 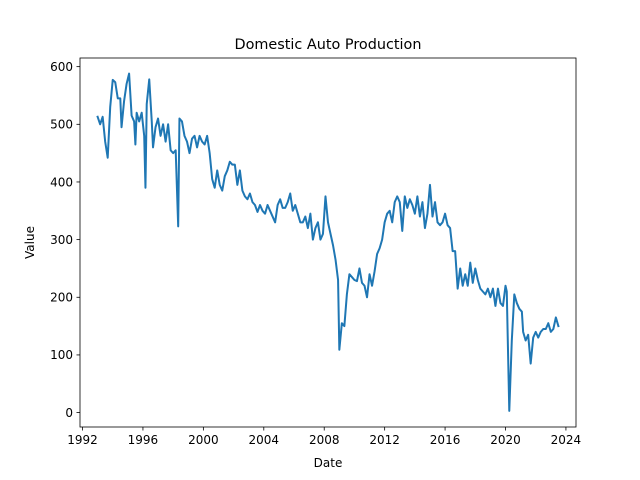 What do you see at coordinates (61, 240) in the screenshot?
I see `y-tick-label: 300` at bounding box center [61, 240].